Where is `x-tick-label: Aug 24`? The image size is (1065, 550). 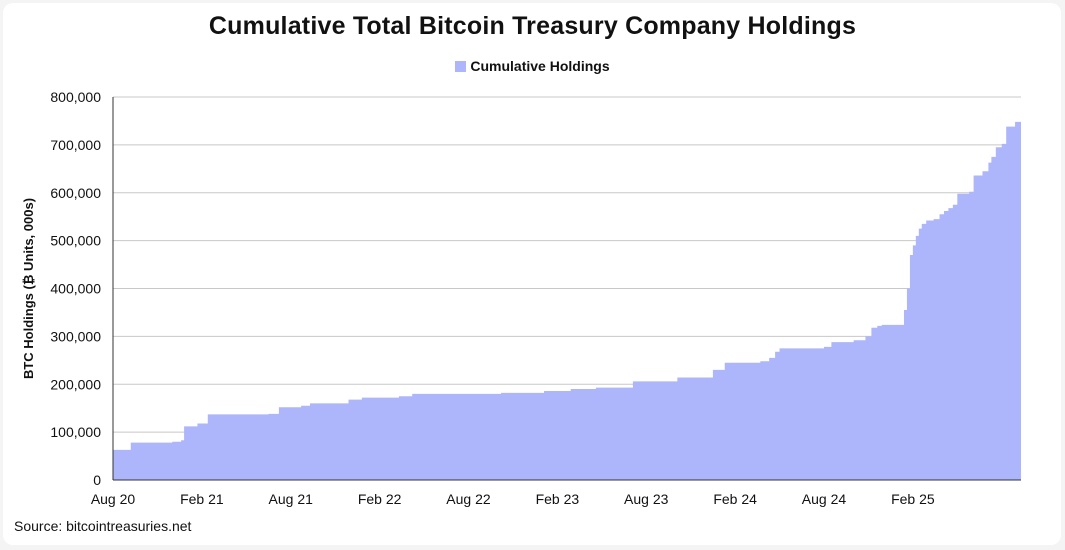
x-tick-label: Aug 24 is located at coordinates (824, 499).